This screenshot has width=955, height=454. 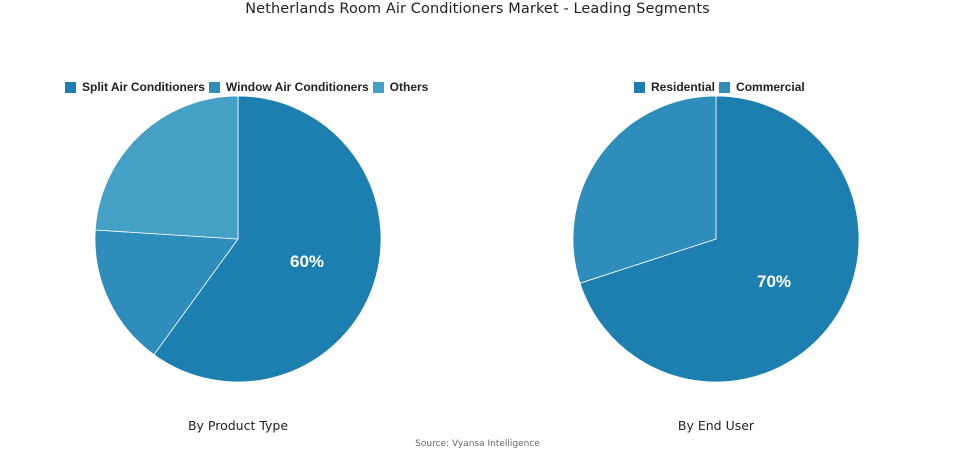 What do you see at coordinates (683, 87) in the screenshot?
I see `legend-label: Residential` at bounding box center [683, 87].